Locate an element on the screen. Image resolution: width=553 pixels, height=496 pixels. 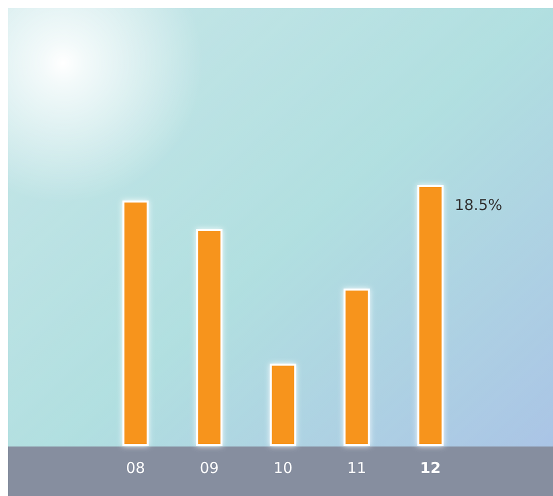
annotation: 18.5% is located at coordinates (478, 205).